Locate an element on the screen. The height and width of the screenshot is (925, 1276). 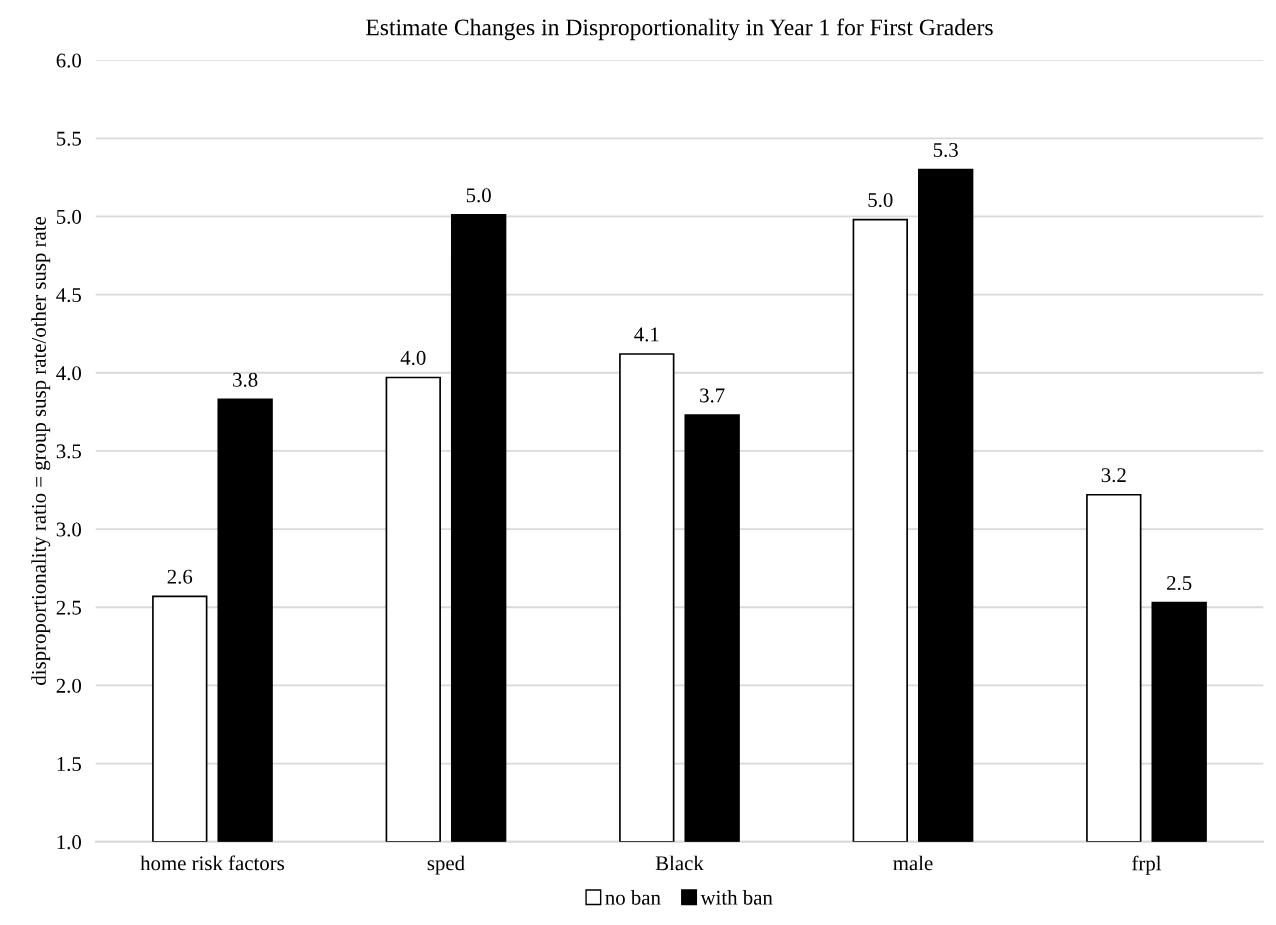
y-tick-label: 2.0 is located at coordinates (69, 685).